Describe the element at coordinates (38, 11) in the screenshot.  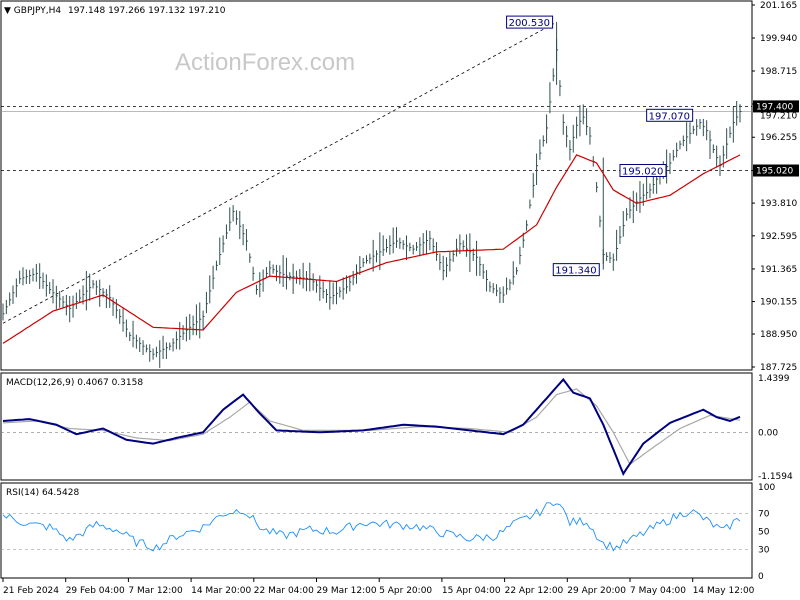
I see `symbol-label: GBPJPY,H4` at that location.